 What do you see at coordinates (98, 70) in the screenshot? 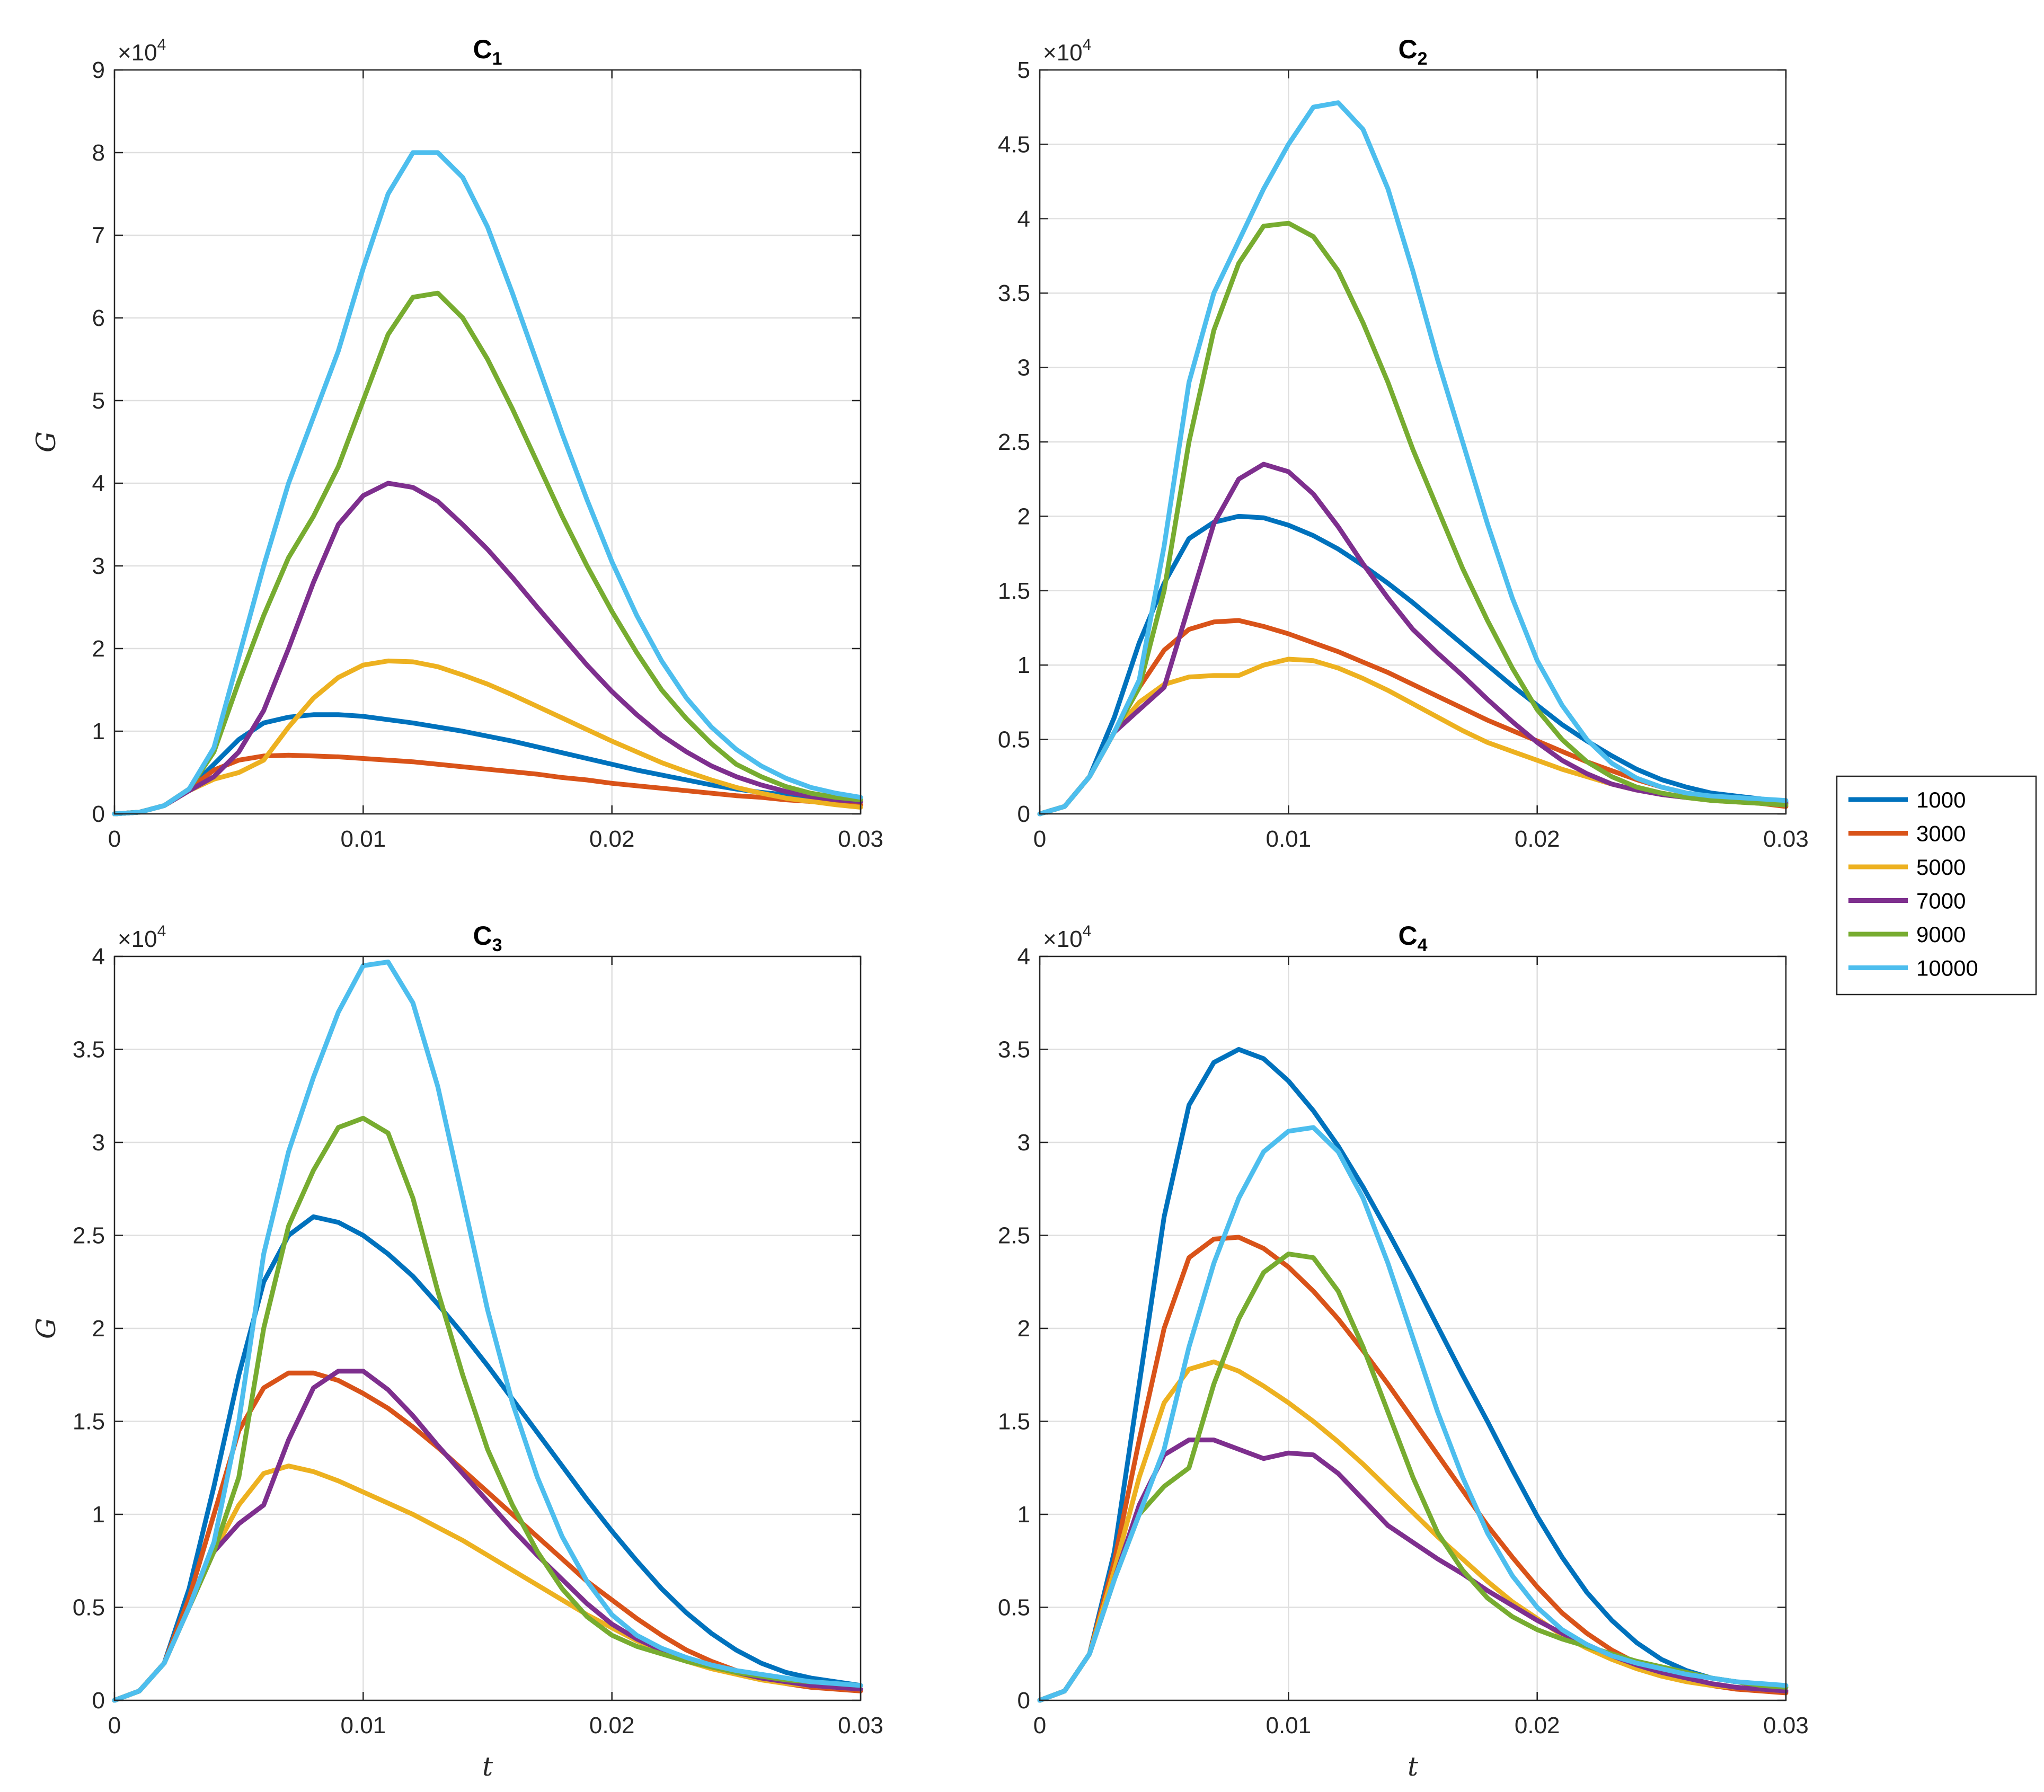
I see `y-tick-label: 9` at bounding box center [98, 70].